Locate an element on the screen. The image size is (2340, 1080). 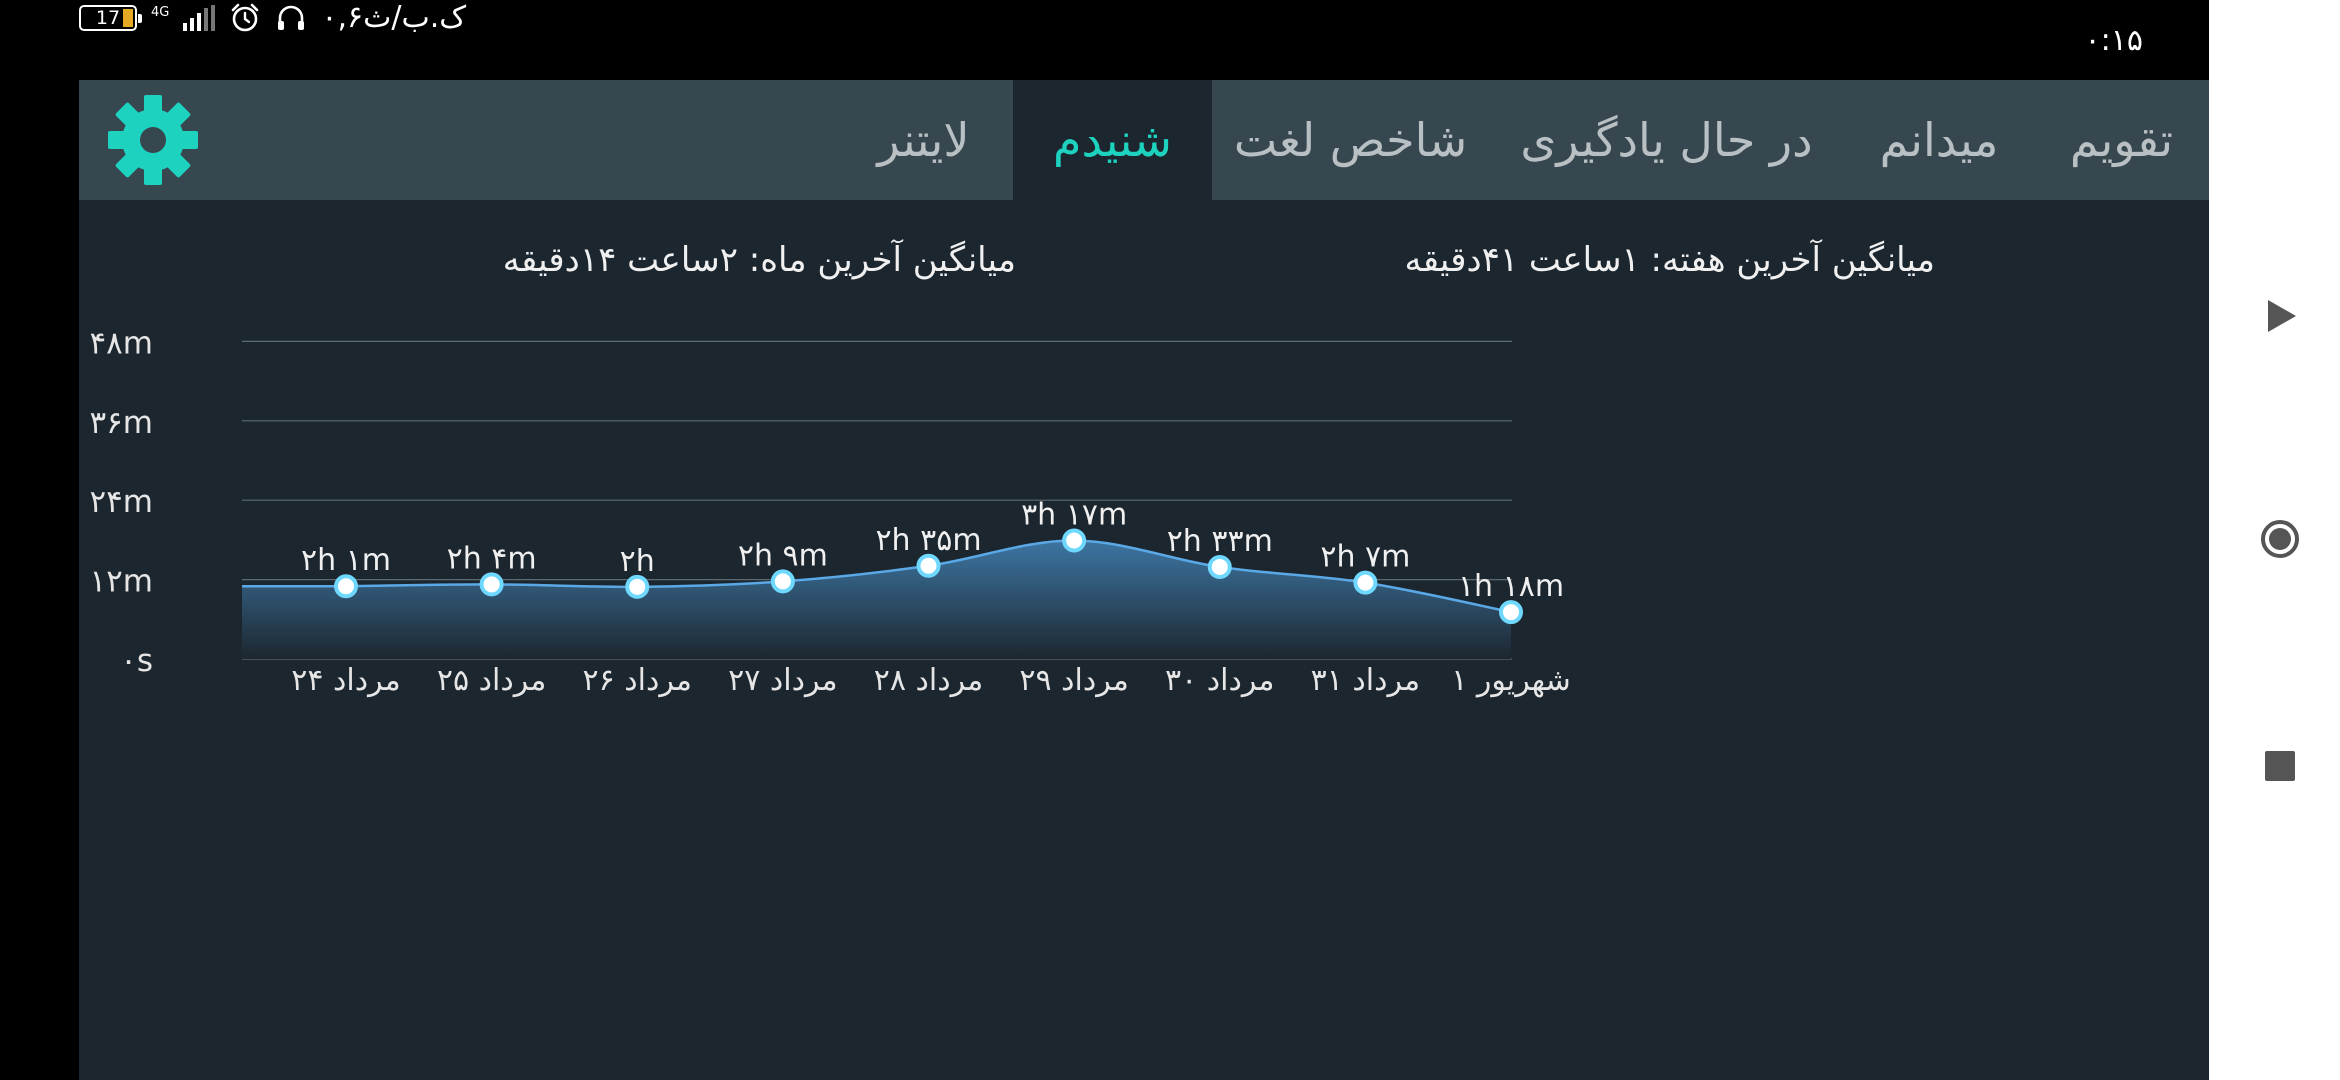
signal-icon is located at coordinates (199, 18).